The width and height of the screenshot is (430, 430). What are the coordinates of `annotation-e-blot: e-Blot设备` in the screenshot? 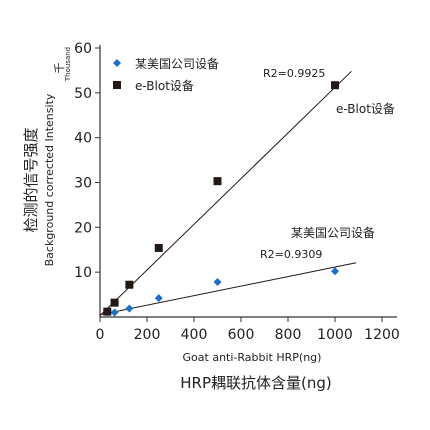 It's located at (365, 109).